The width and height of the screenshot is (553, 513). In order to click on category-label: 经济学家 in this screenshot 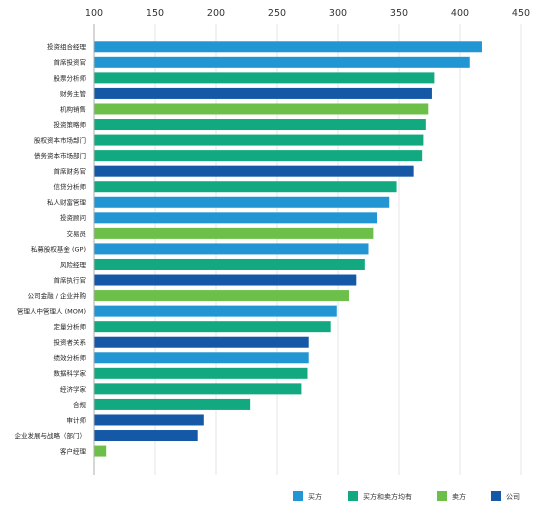, I will do `click(73, 388)`.